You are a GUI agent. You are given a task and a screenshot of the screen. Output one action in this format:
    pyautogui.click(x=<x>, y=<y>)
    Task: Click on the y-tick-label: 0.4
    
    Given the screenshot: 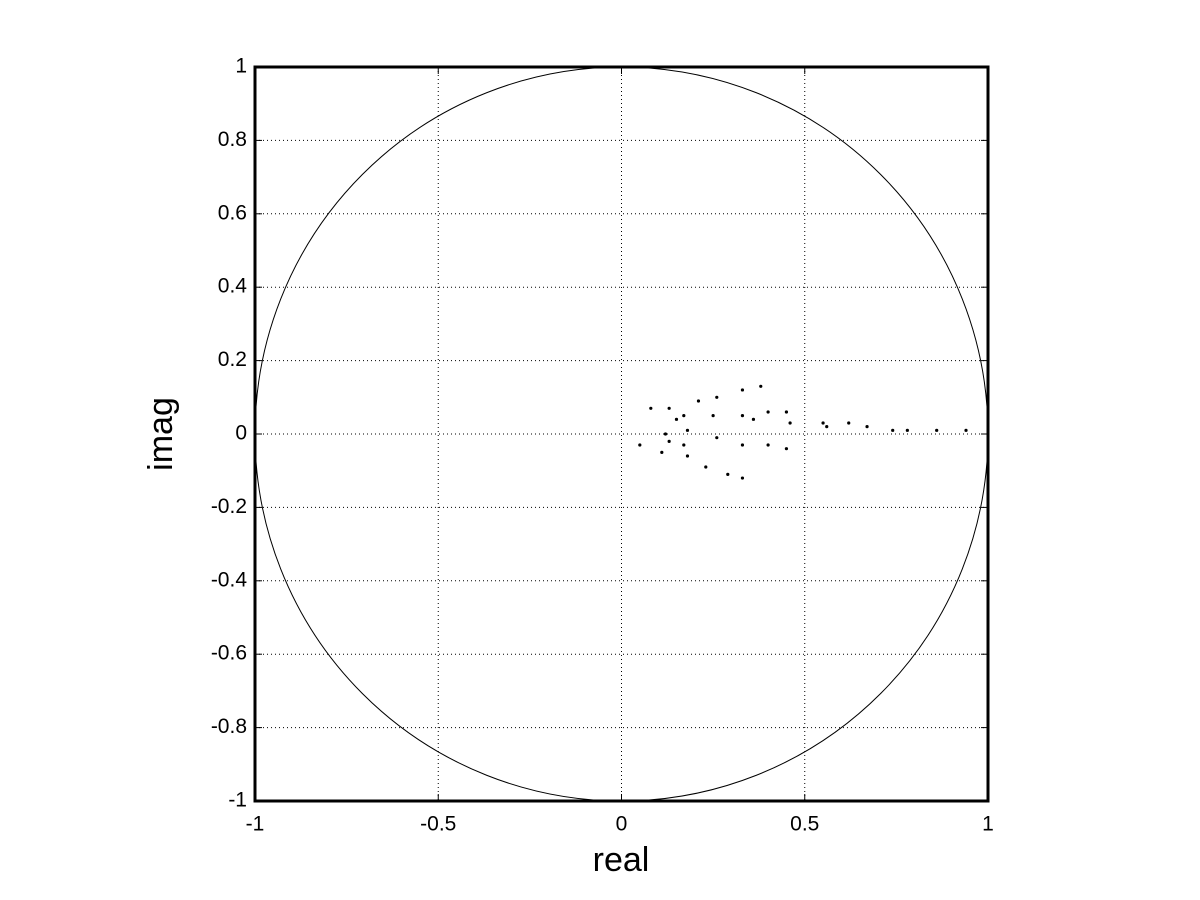 What is the action you would take?
    pyautogui.click(x=233, y=286)
    